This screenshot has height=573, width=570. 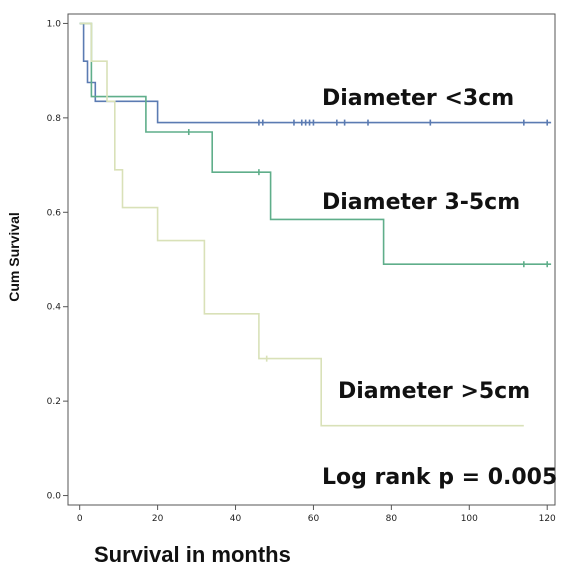 What do you see at coordinates (158, 519) in the screenshot?
I see `x-tick-label: 20` at bounding box center [158, 519].